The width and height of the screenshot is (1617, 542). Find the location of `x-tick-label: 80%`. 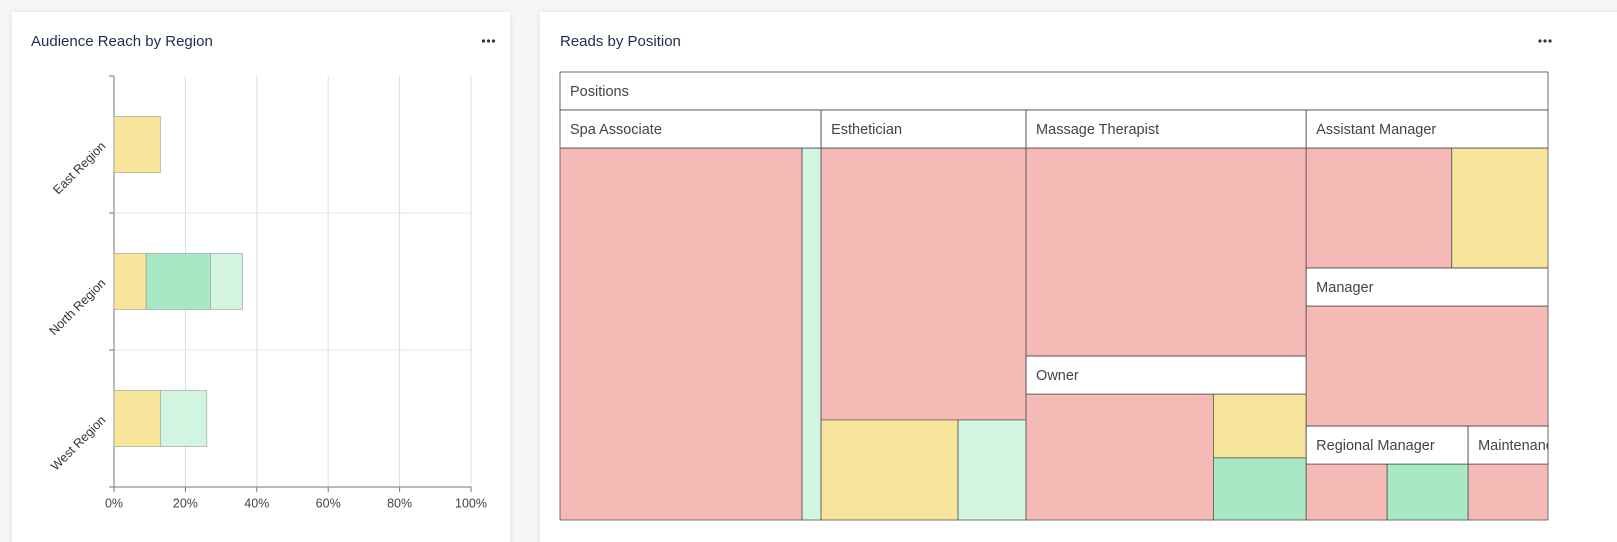

x-tick-label: 80% is located at coordinates (399, 503).